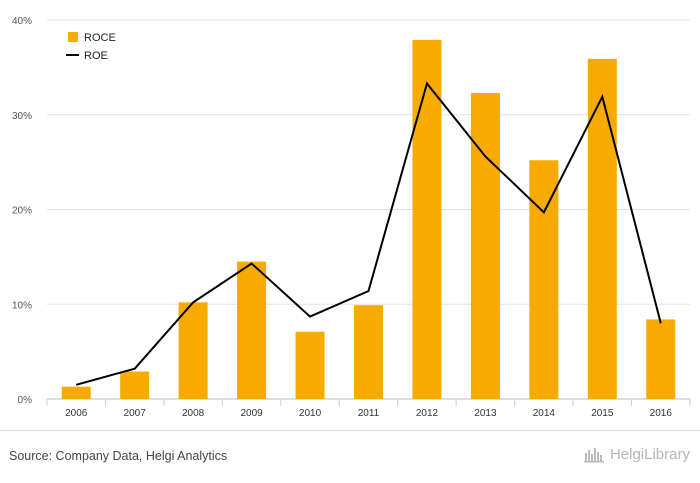  I want to click on library-icon, so click(593, 455).